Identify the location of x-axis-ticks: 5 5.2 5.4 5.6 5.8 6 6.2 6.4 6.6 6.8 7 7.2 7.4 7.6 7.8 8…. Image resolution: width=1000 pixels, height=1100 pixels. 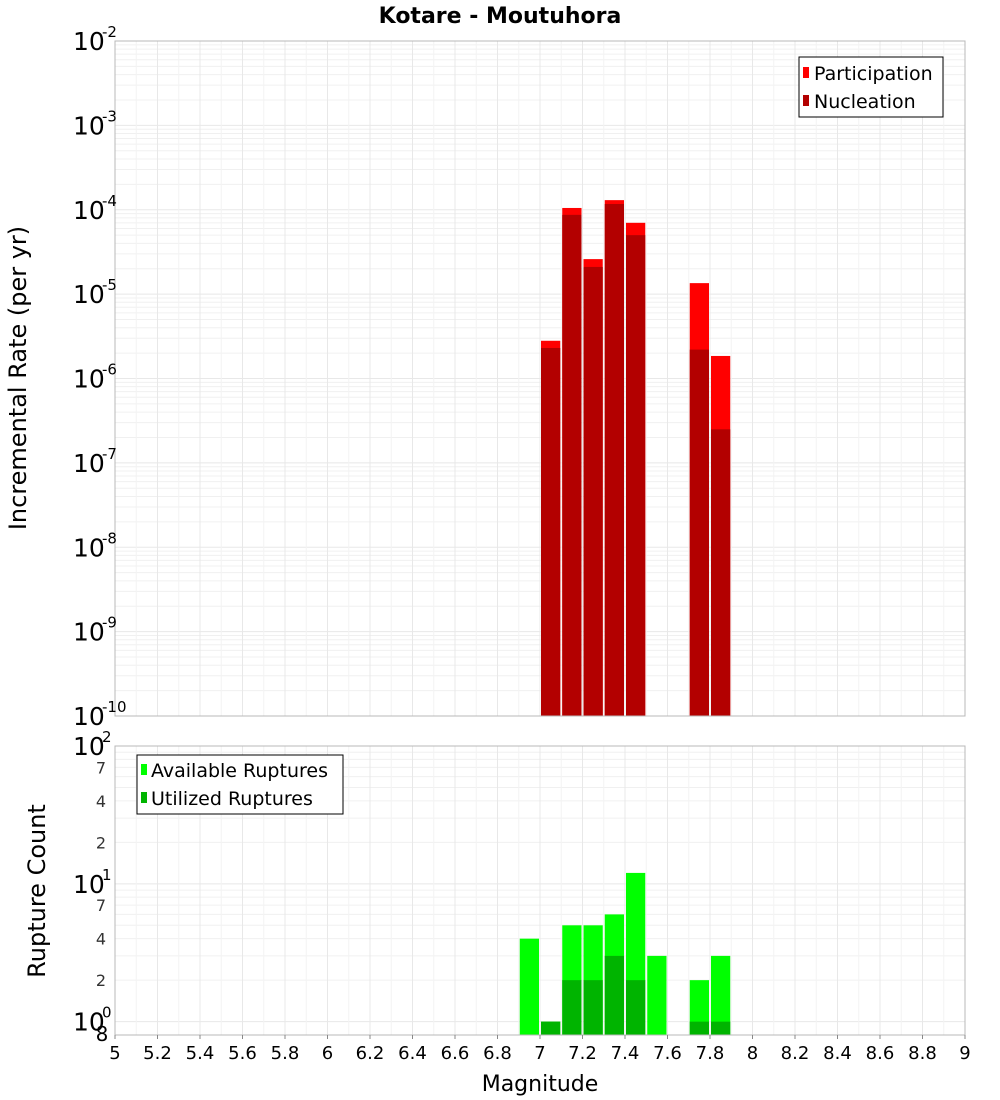
(540, 1049).